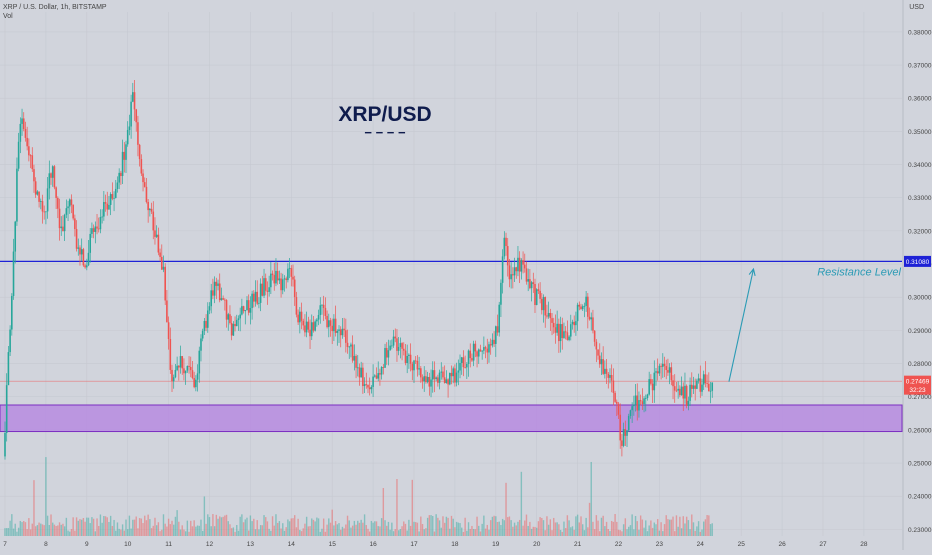 The width and height of the screenshot is (932, 555). I want to click on price-tick-label: 0.34000, so click(920, 165).